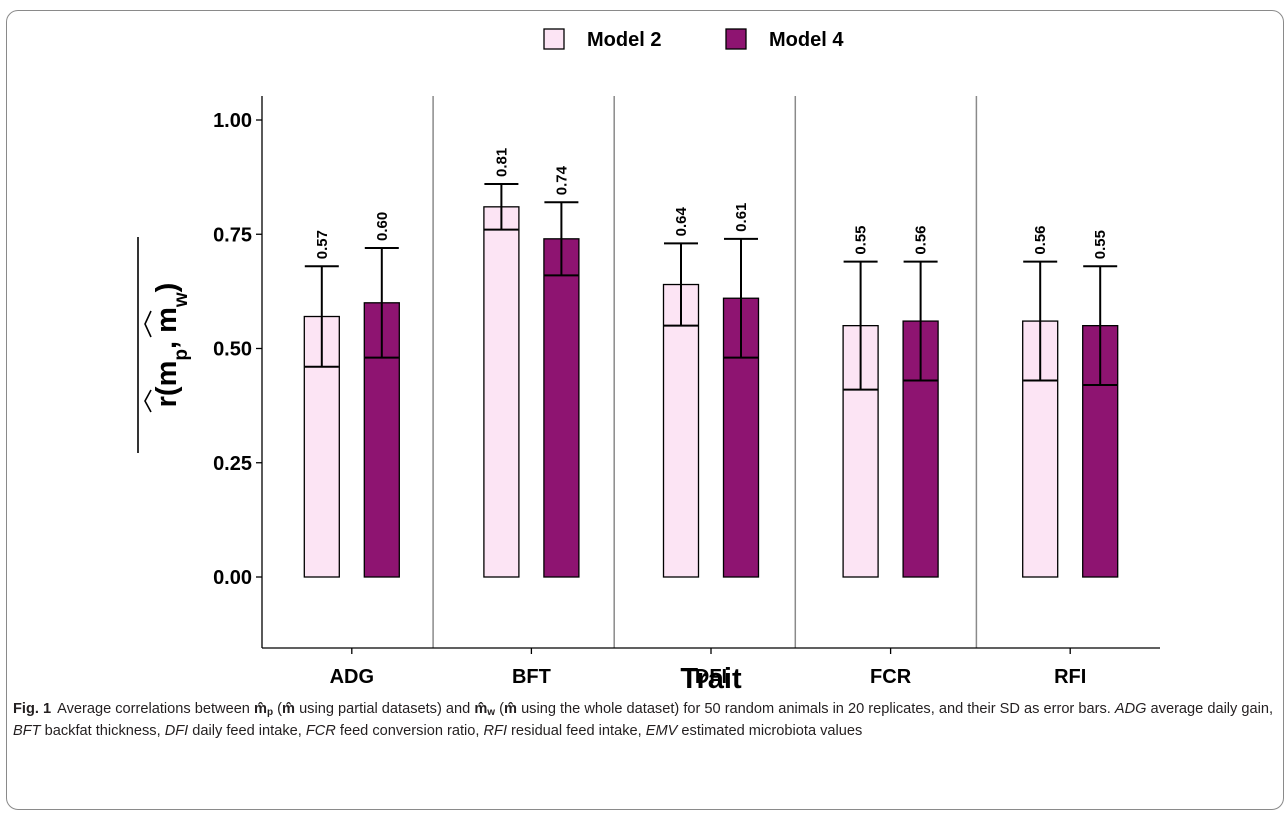 Image resolution: width=1287 pixels, height=814 pixels. What do you see at coordinates (502, 709) in the screenshot?
I see `caption-open-paren-2: (` at bounding box center [502, 709].